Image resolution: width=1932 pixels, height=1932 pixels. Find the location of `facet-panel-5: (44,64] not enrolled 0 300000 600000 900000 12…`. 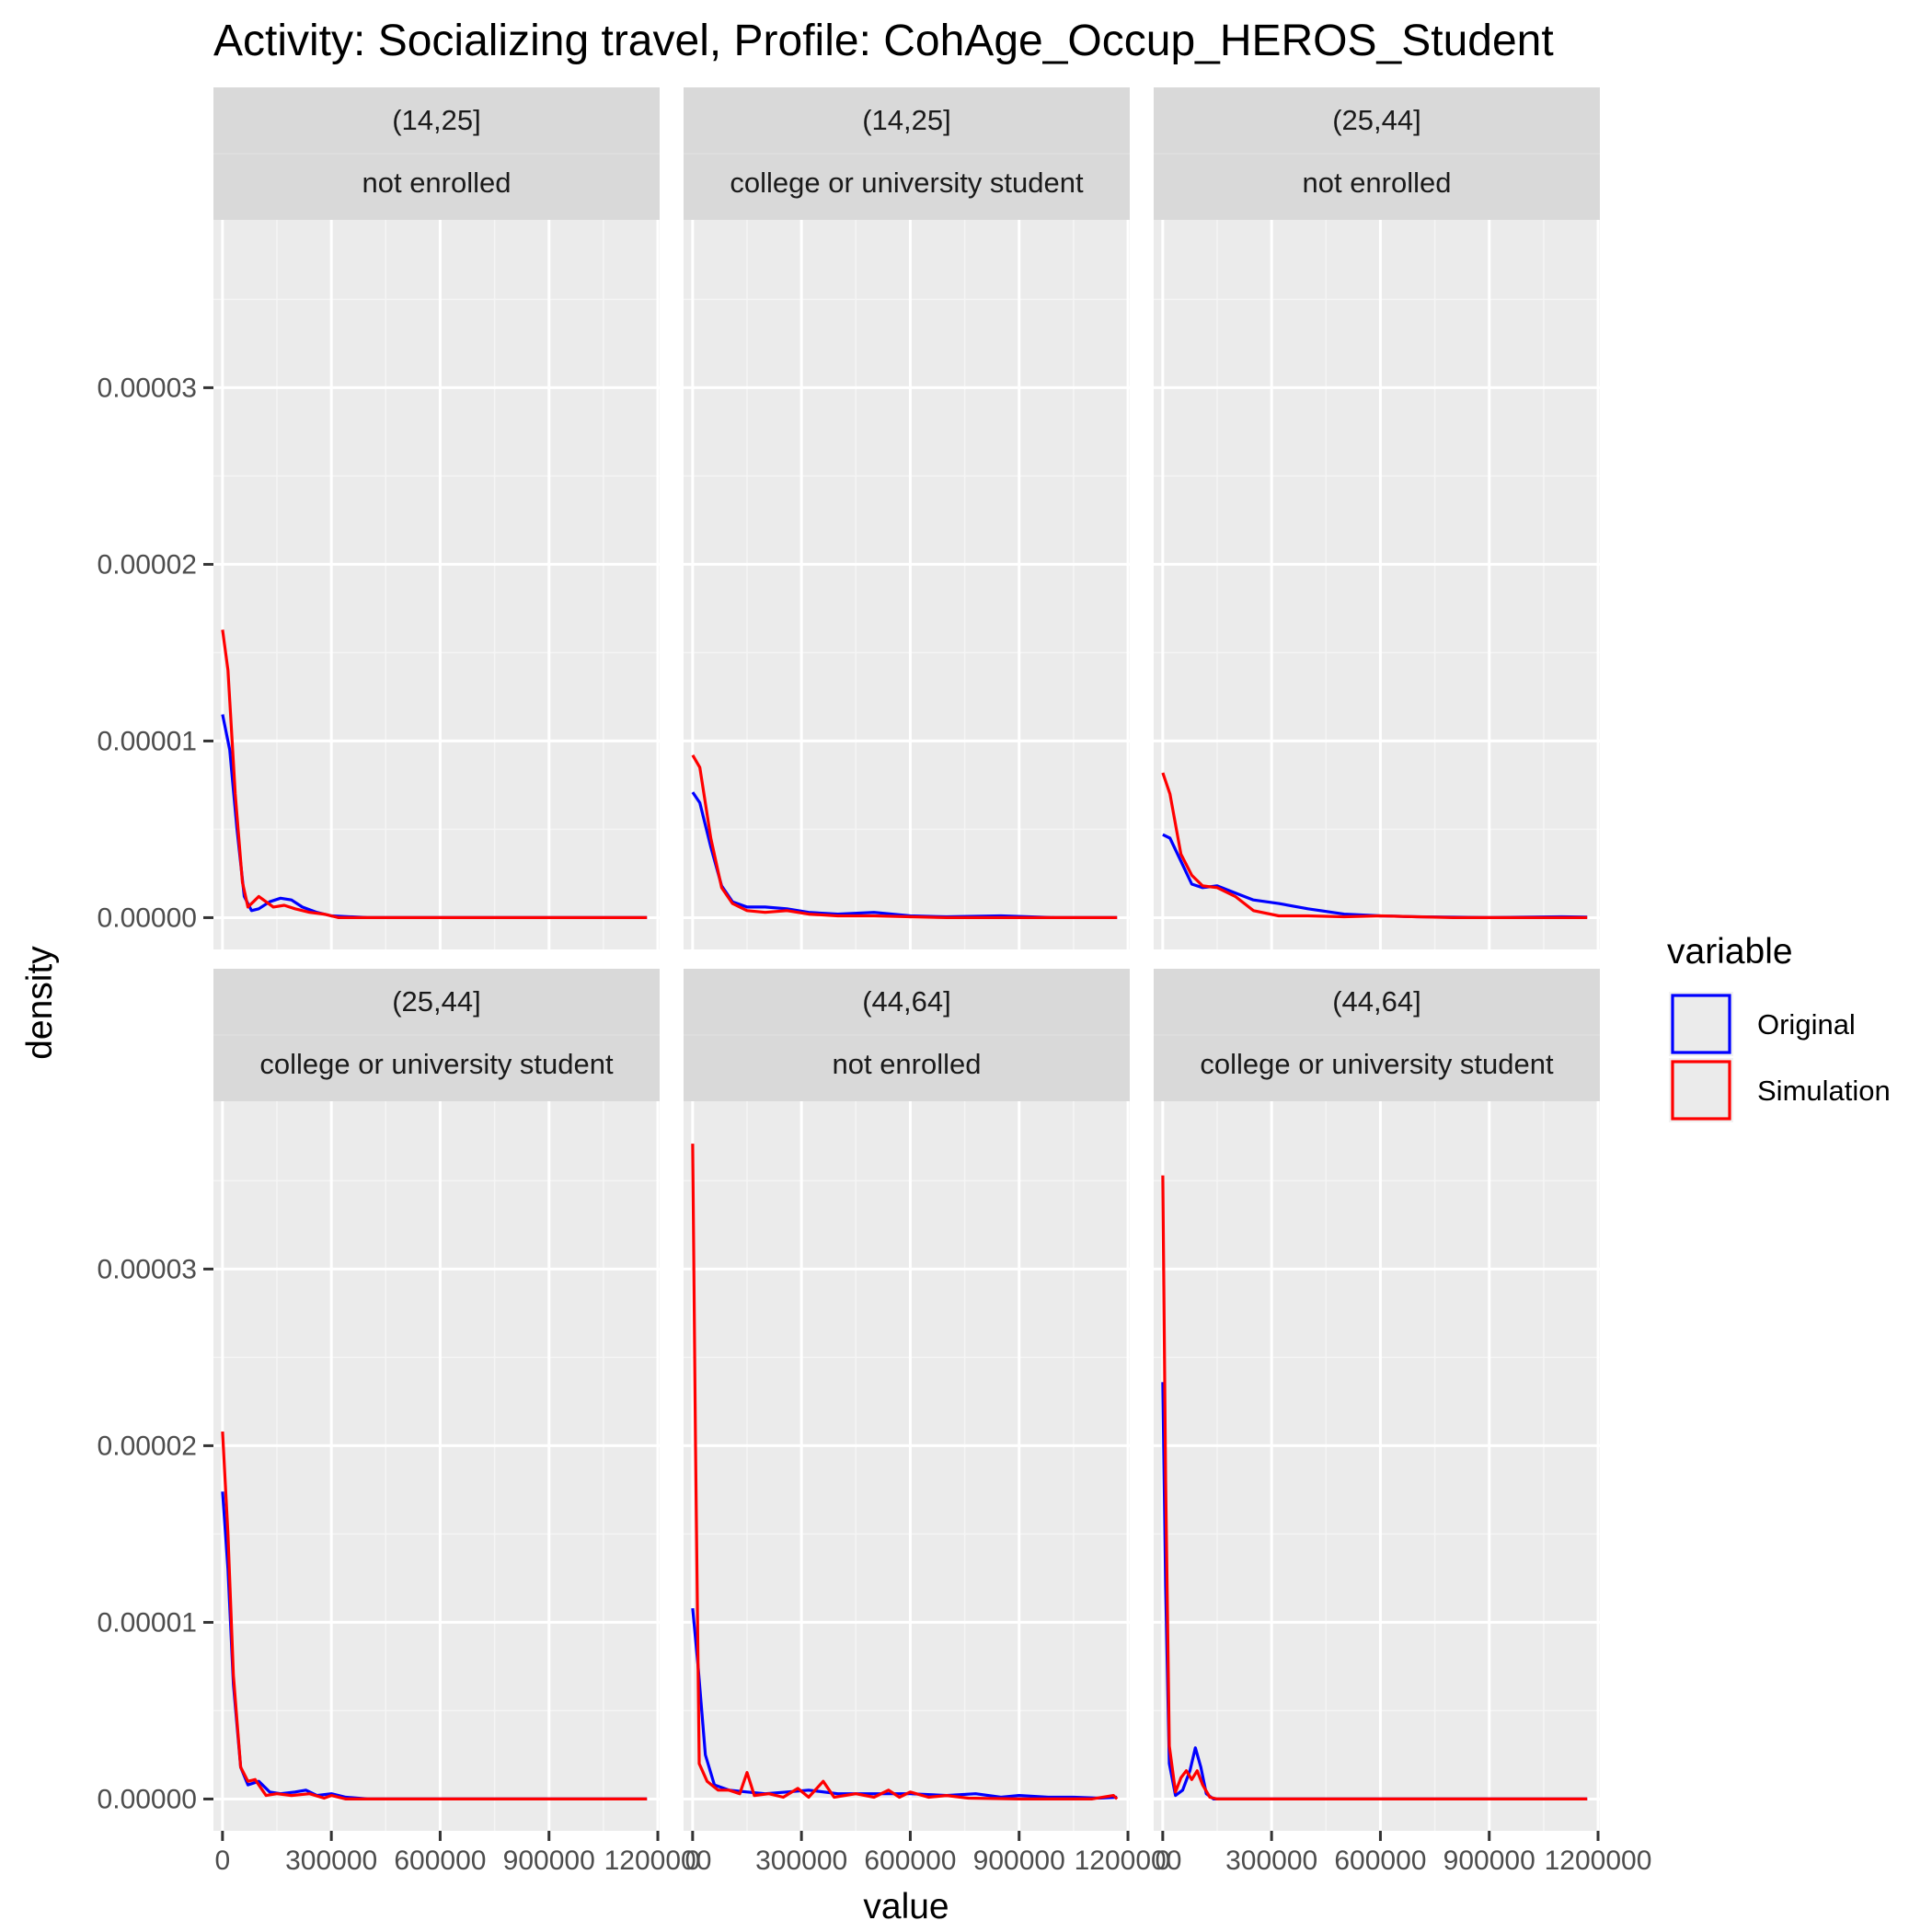

facet-panel-5: (44,64] not enrolled 0 300000 600000 900000 12… is located at coordinates (932, 1422).